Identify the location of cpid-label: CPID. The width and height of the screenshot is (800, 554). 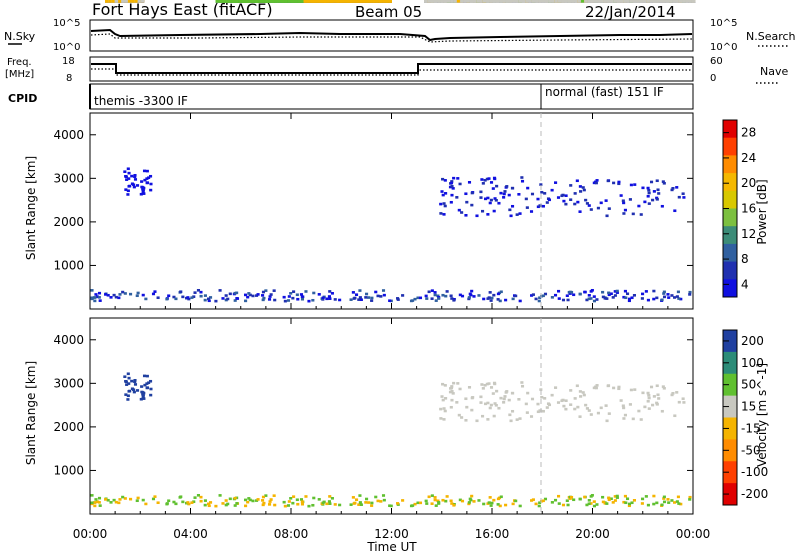
(22, 98).